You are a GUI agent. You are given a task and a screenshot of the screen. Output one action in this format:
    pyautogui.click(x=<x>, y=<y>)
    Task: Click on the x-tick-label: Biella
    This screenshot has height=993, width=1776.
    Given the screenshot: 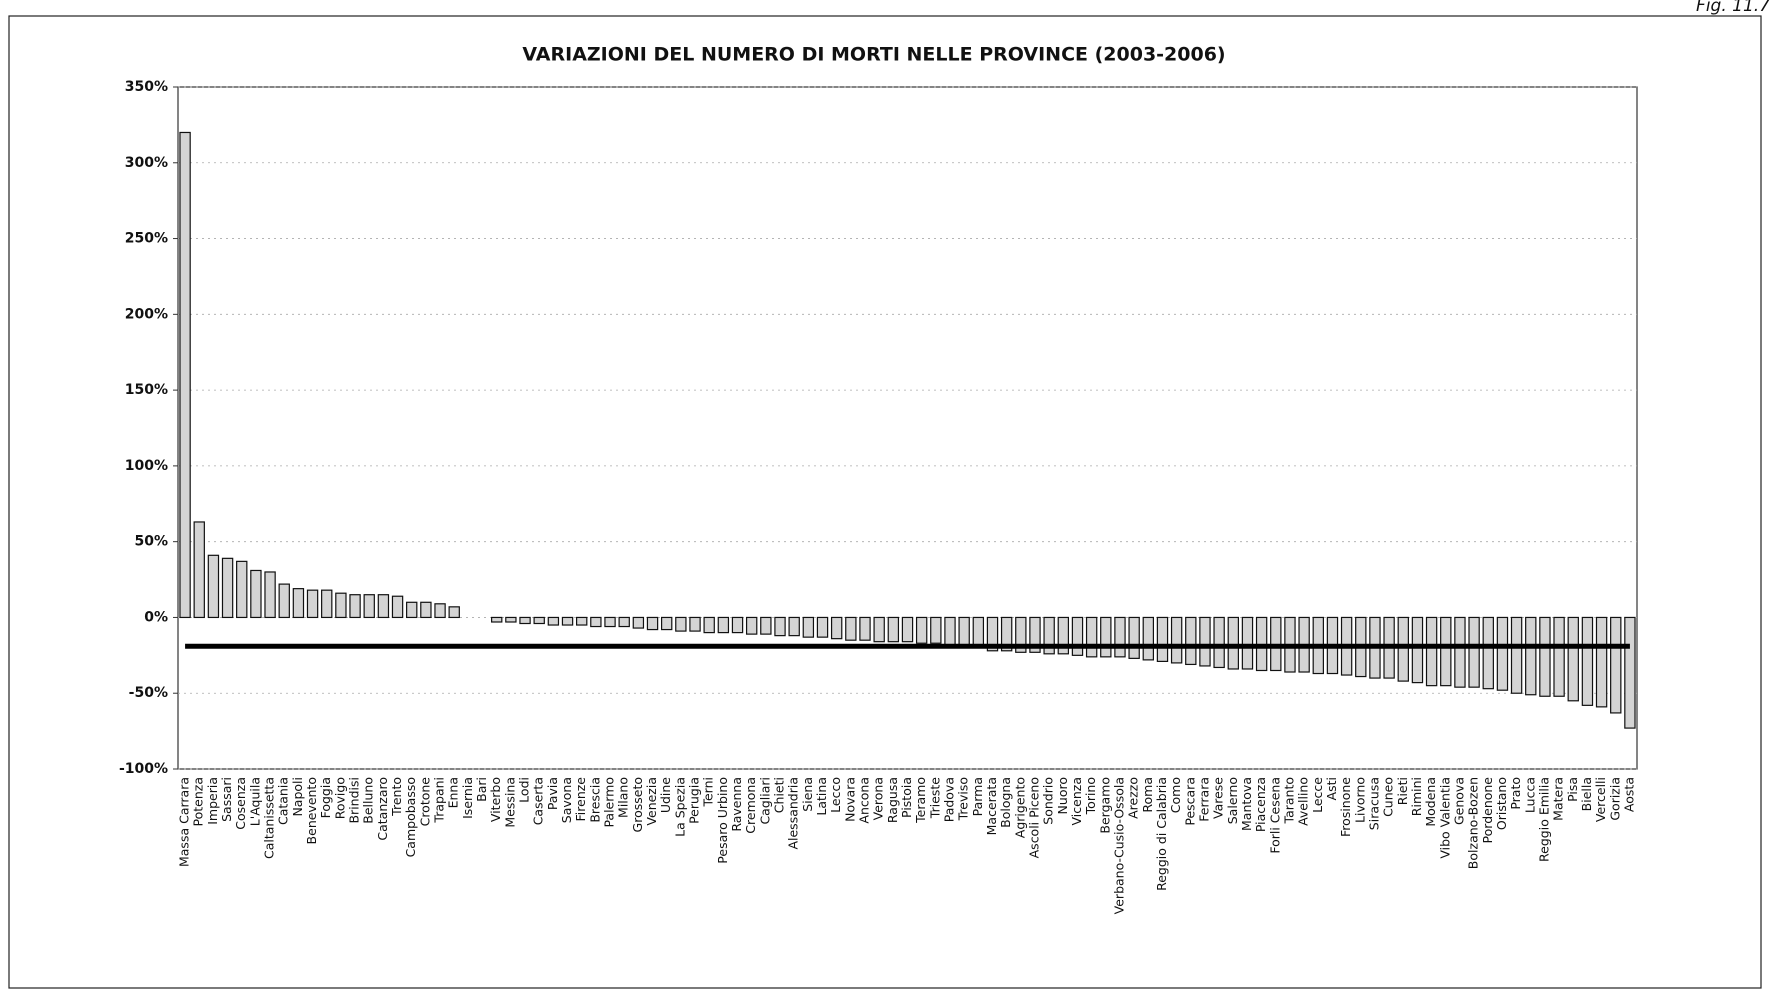 What is the action you would take?
    pyautogui.click(x=1586, y=794)
    